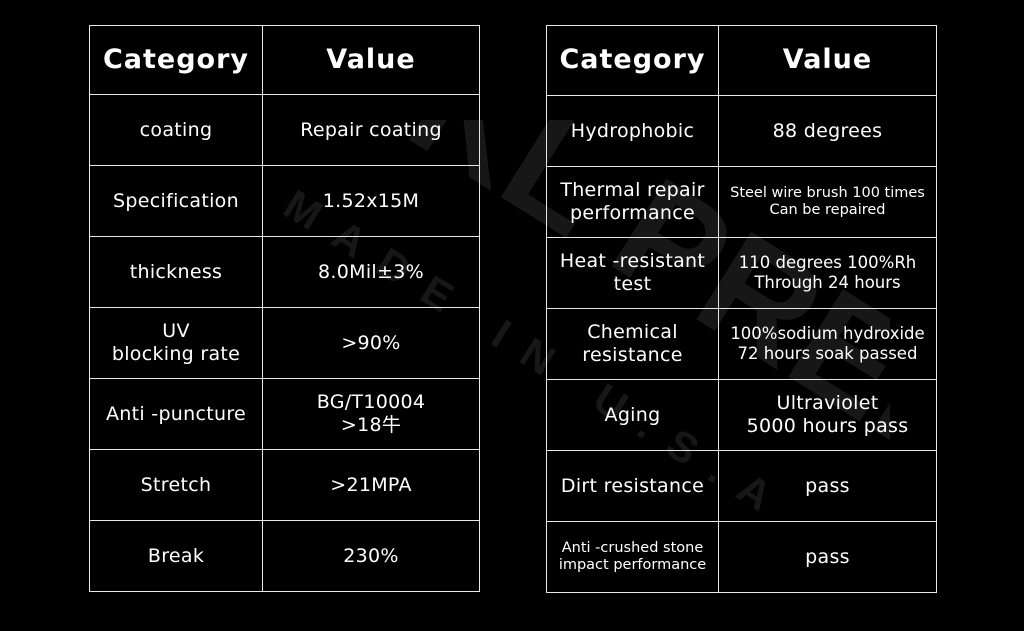 The width and height of the screenshot is (1024, 631). I want to click on table-row: thickness 8.0Mil±3%, so click(284, 272).